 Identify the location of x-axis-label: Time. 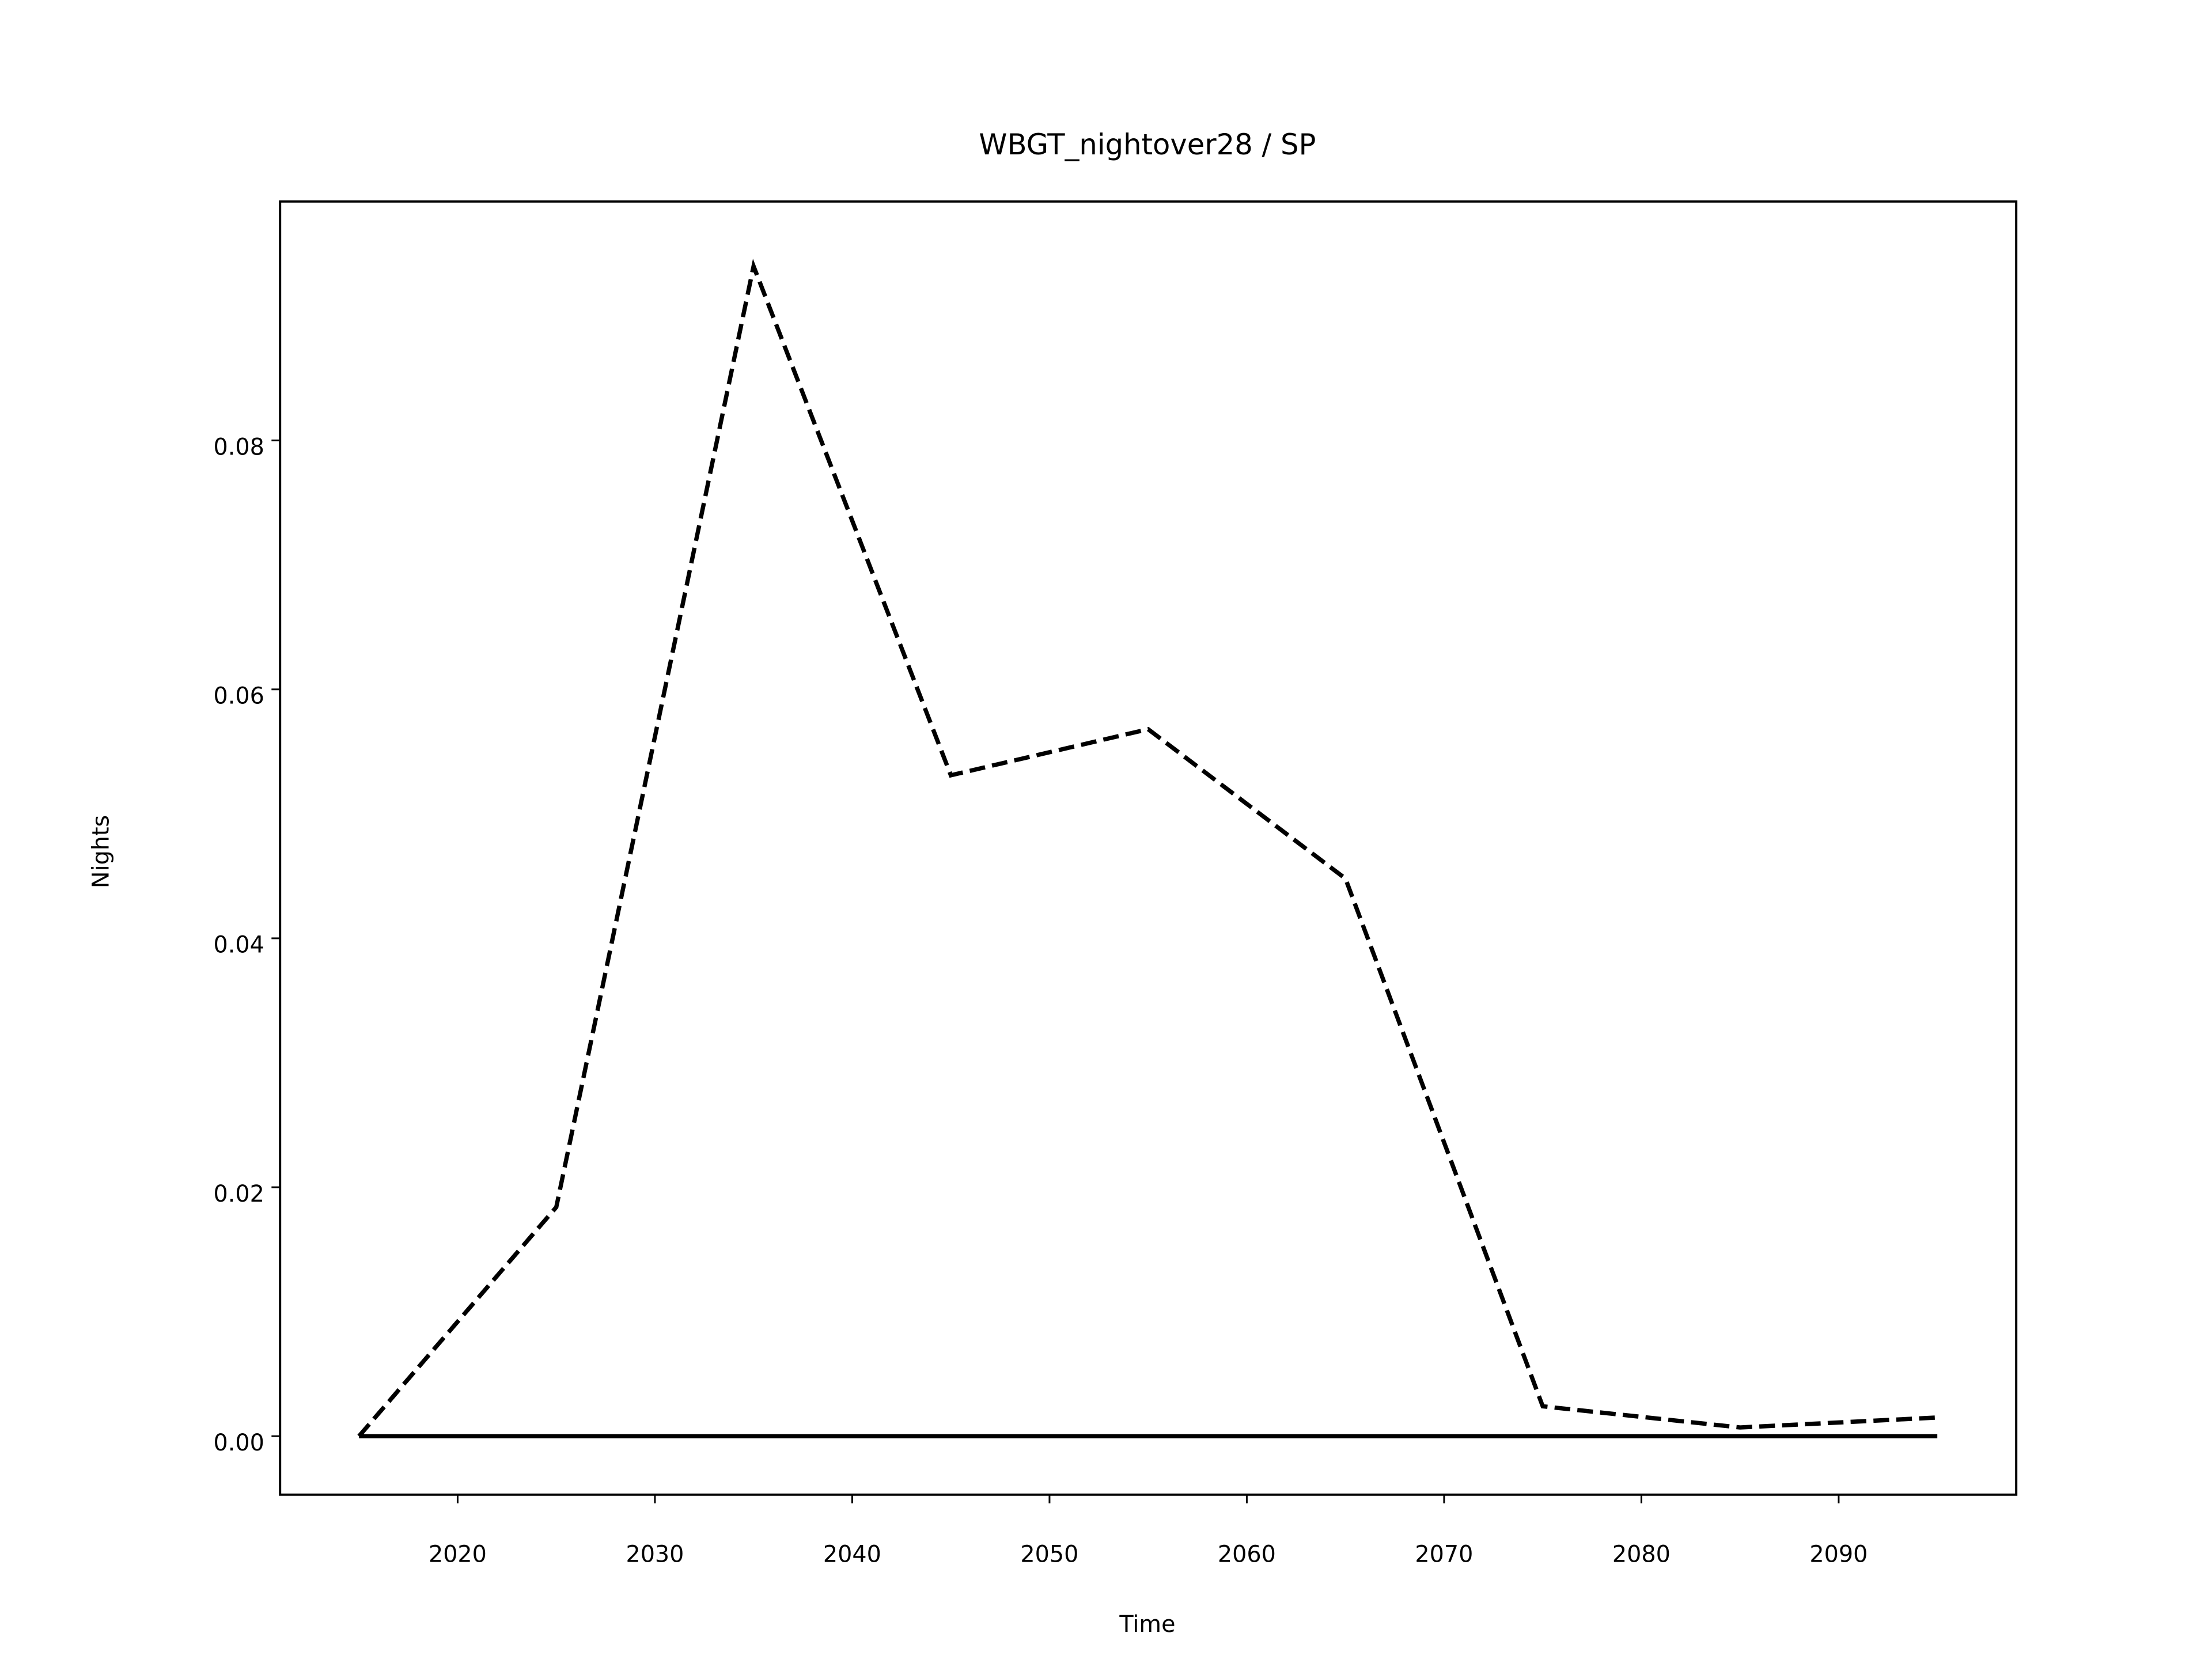
(1147, 1624).